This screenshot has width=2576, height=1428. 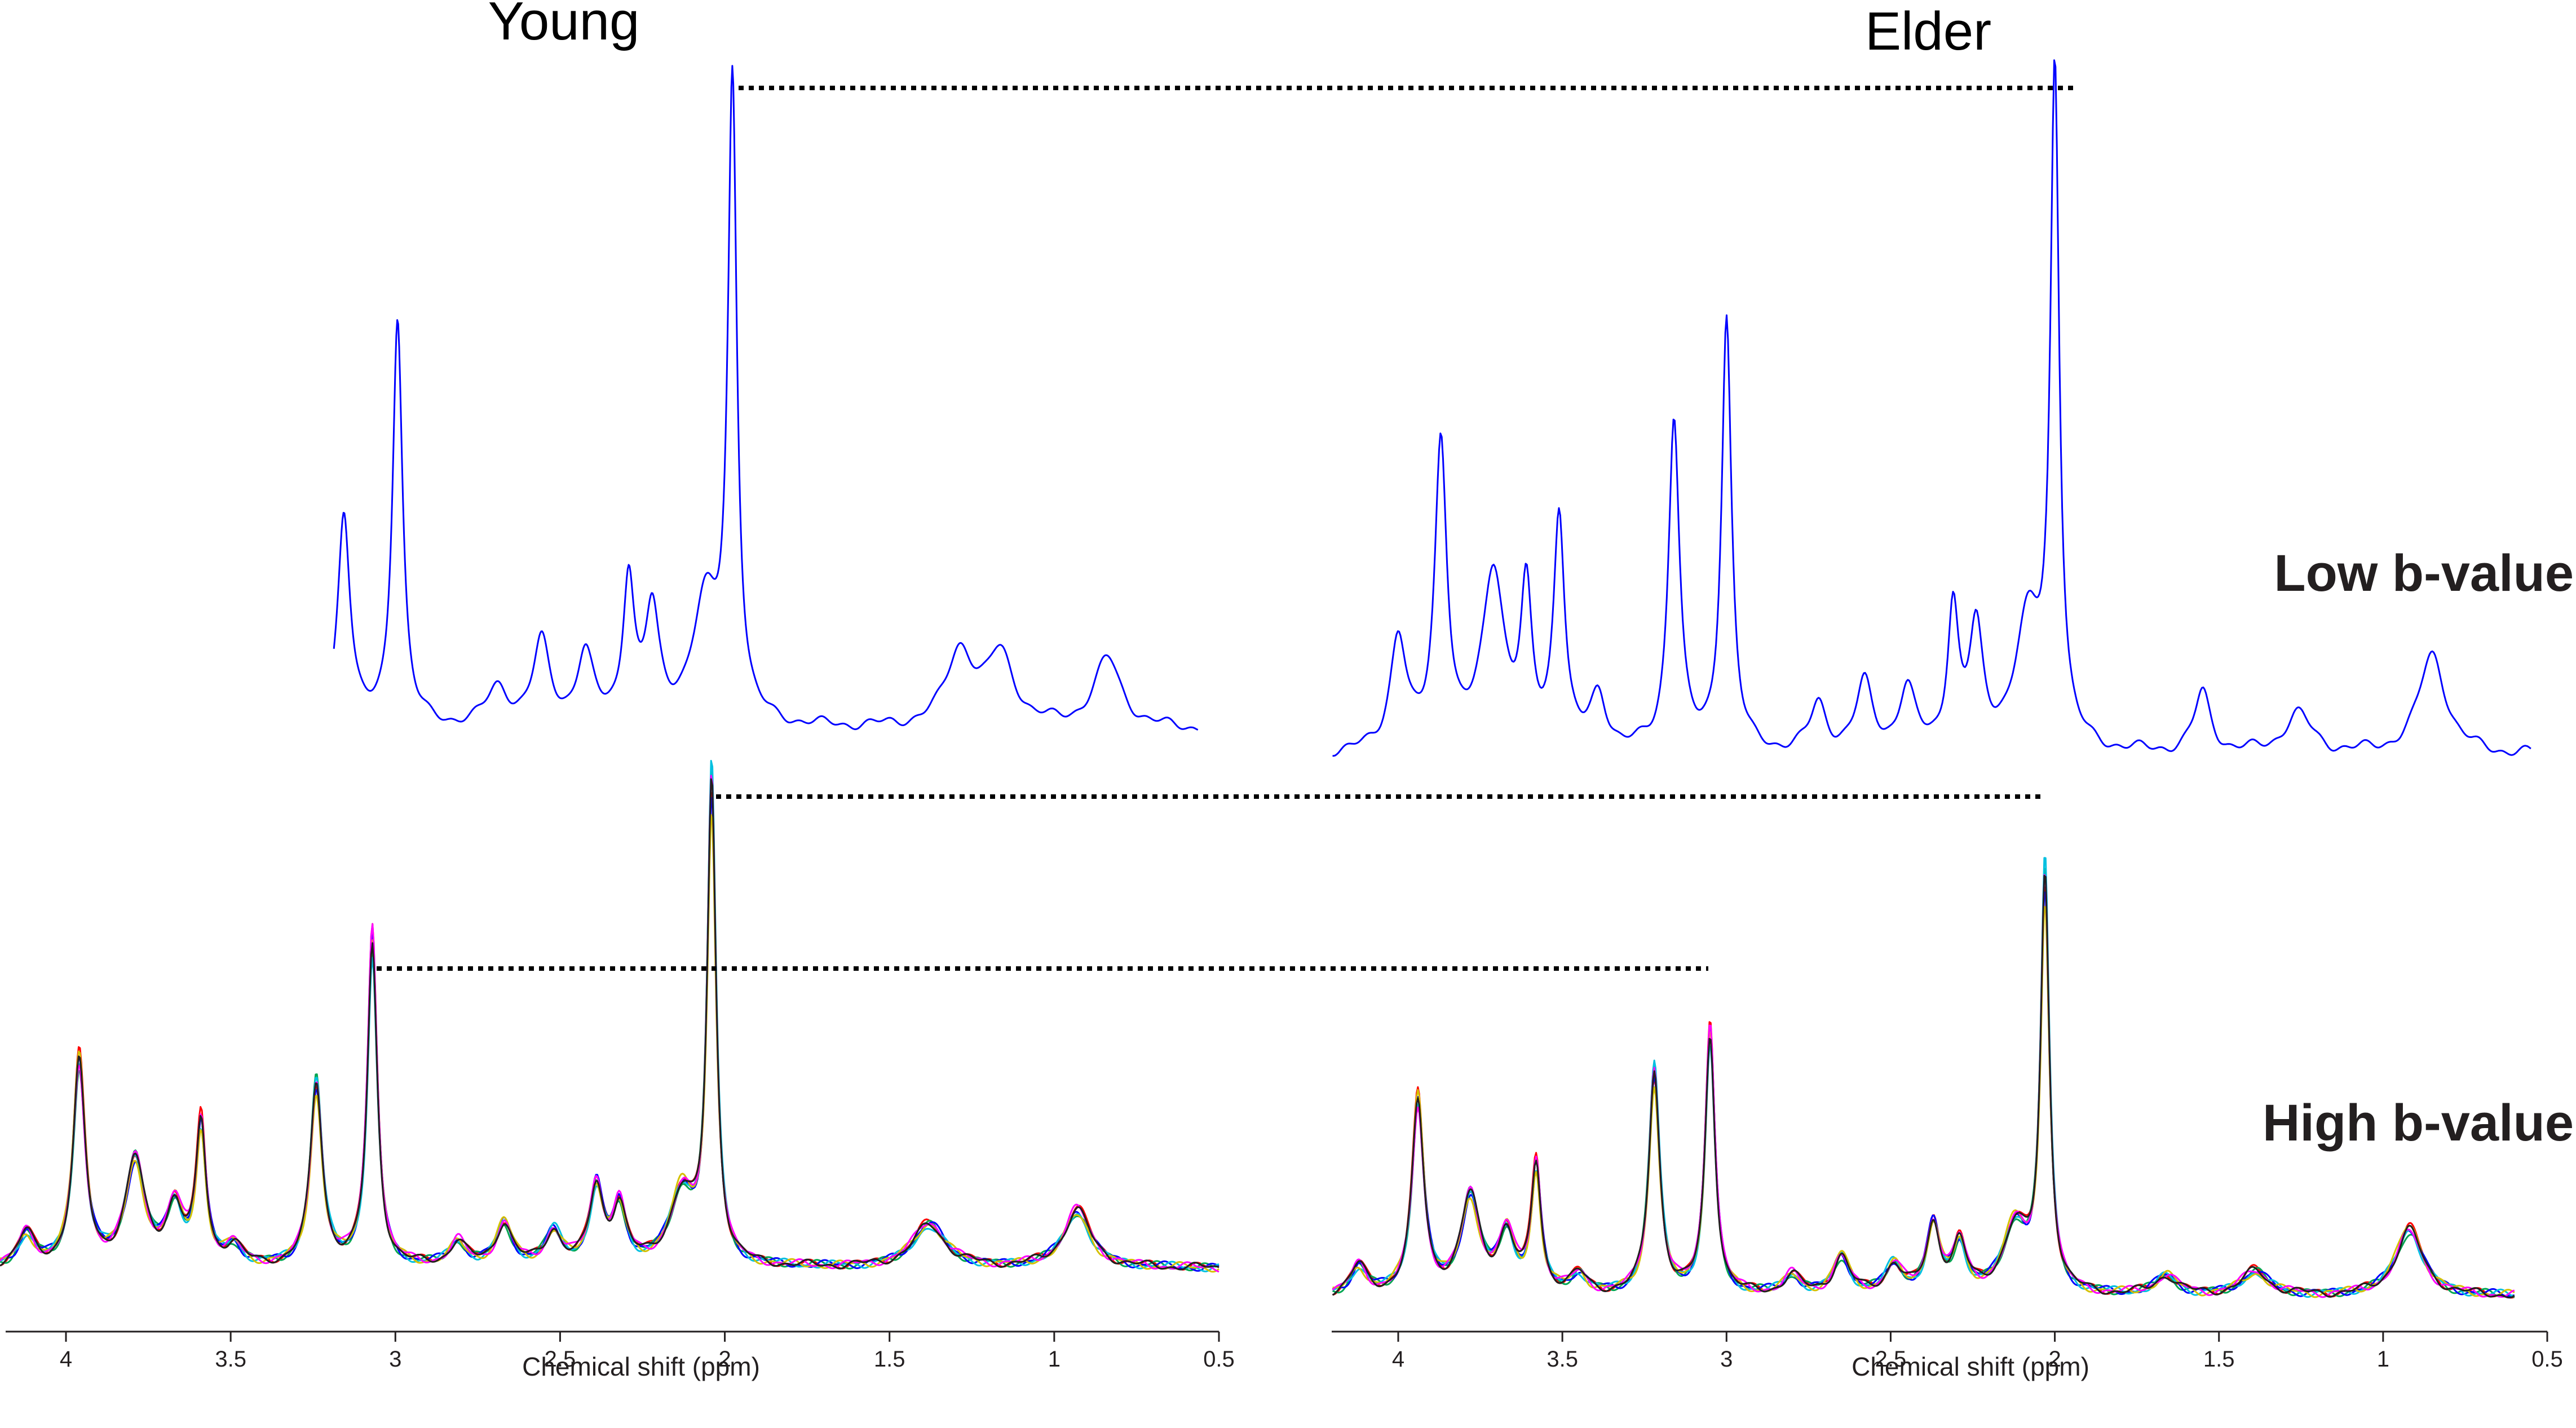 What do you see at coordinates (1928, 31) in the screenshot?
I see `column-title-elder: Elder` at bounding box center [1928, 31].